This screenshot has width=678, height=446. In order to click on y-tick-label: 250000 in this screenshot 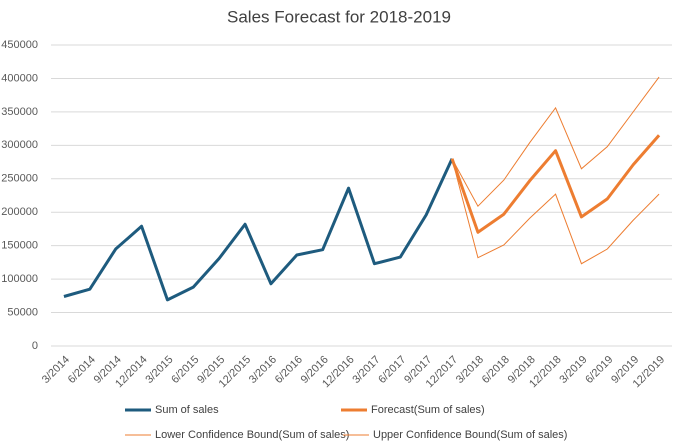, I will do `click(19, 179)`.